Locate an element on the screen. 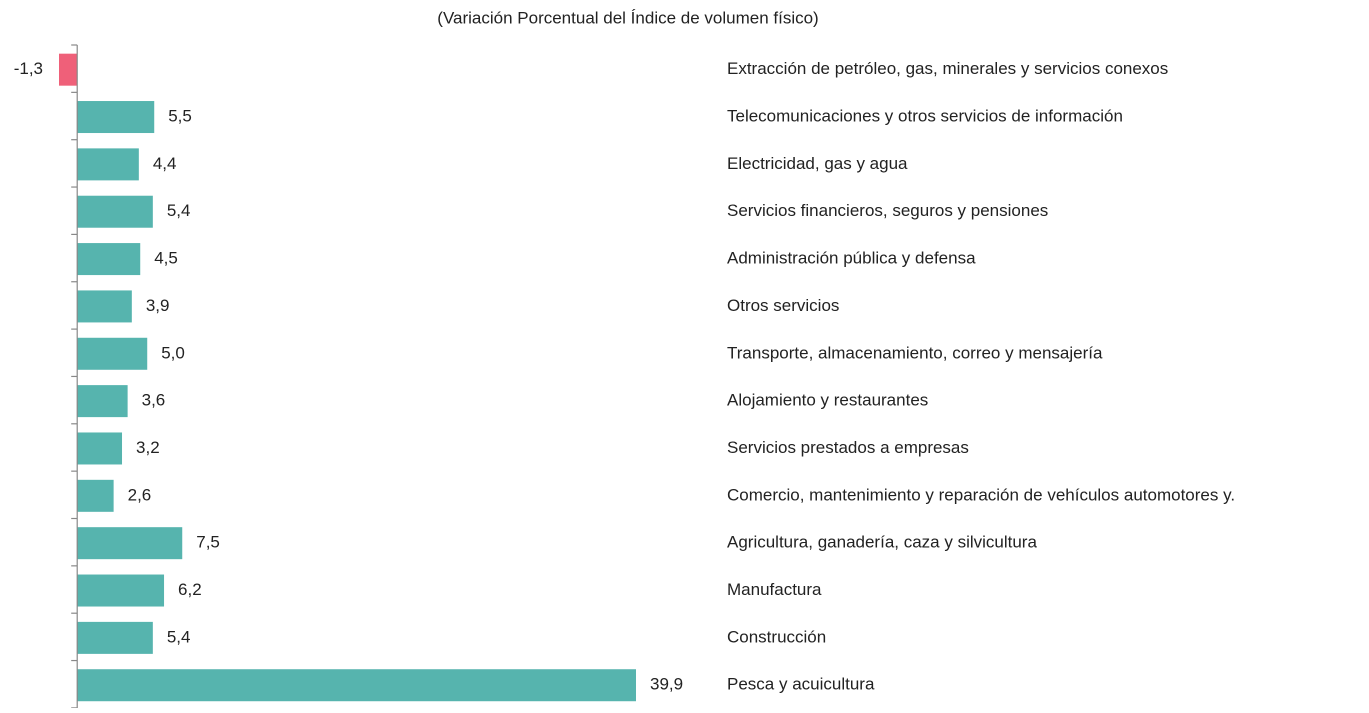 The image size is (1369, 713). category-label: Alojamiento y restaurantes is located at coordinates (827, 400).